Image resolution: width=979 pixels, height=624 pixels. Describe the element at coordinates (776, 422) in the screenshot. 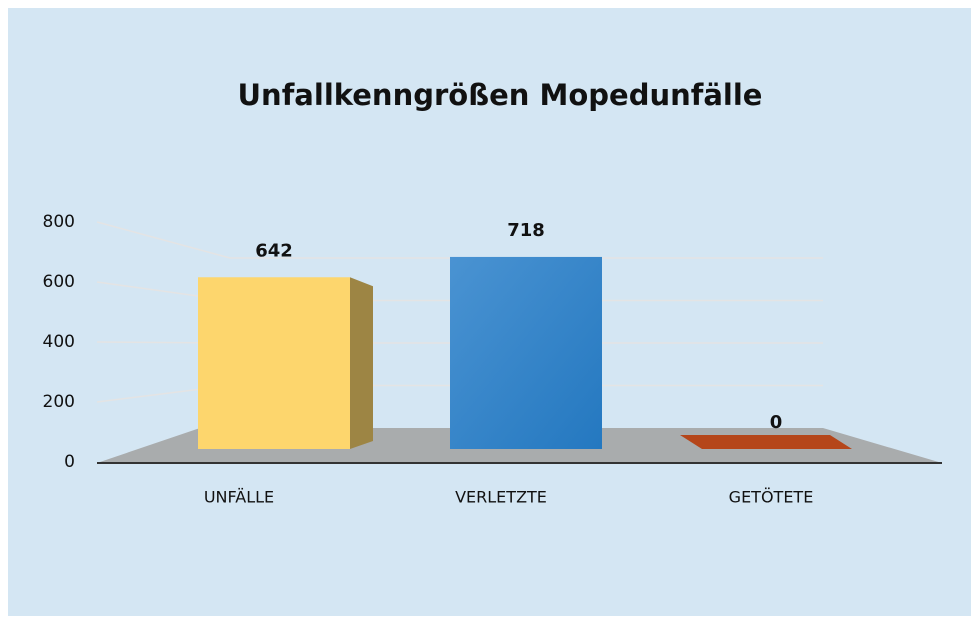

I see `value-label: 0` at that location.